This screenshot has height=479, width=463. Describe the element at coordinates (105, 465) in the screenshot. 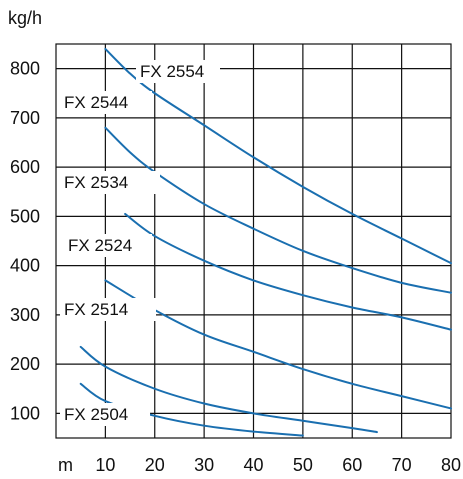

I see `x-tick-label: 10` at that location.